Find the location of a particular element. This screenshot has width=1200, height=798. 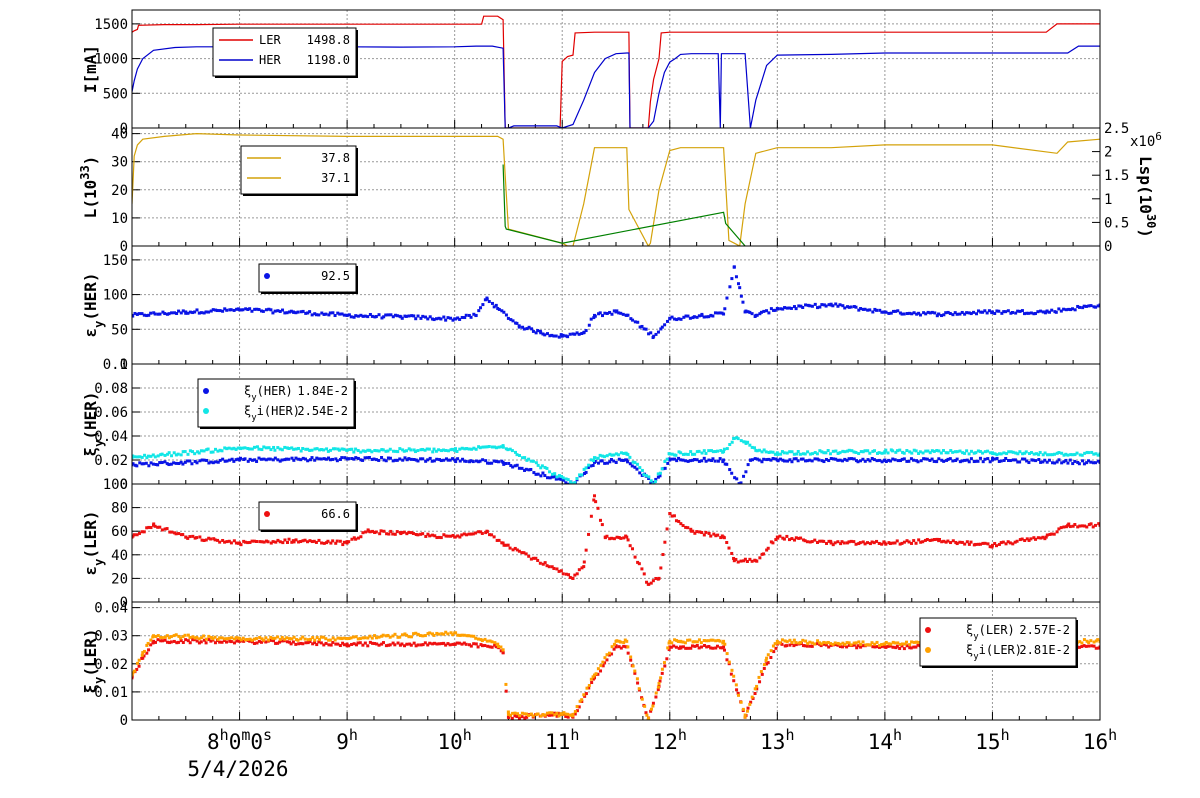

y-tick-label: 500 is located at coordinates (115, 94).